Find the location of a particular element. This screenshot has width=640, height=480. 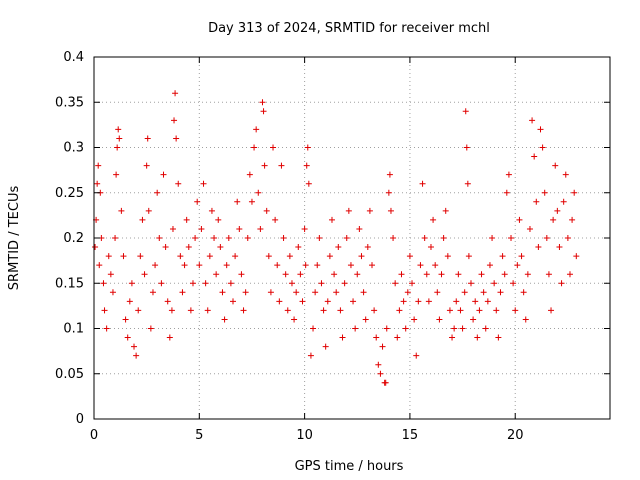

y-tick-label: 0.3 is located at coordinates (73, 148).